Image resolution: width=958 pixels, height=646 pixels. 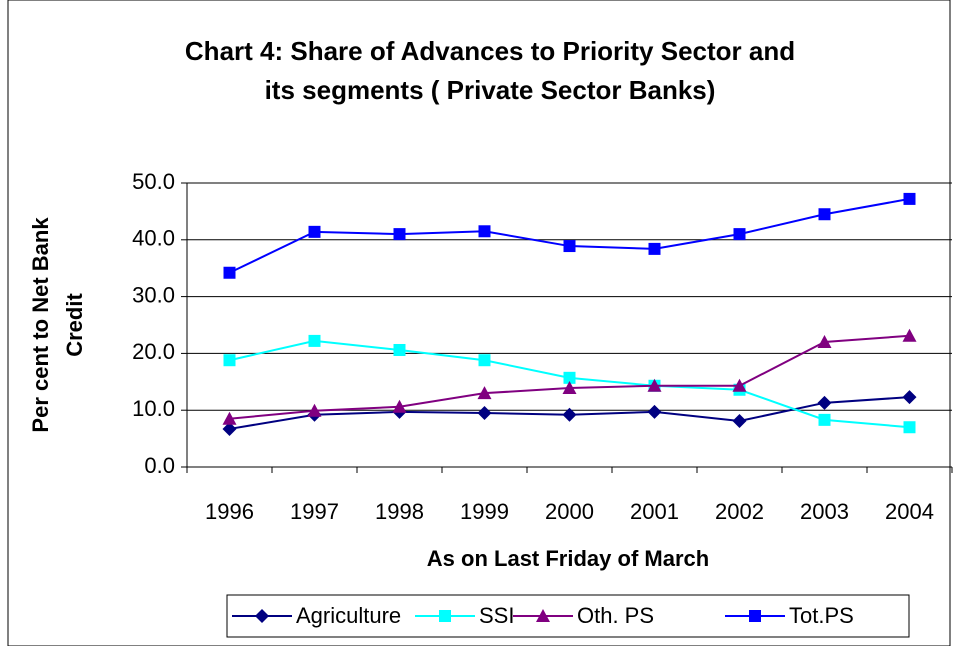 What do you see at coordinates (739, 511) in the screenshot?
I see `x-tick-label: 2002` at bounding box center [739, 511].